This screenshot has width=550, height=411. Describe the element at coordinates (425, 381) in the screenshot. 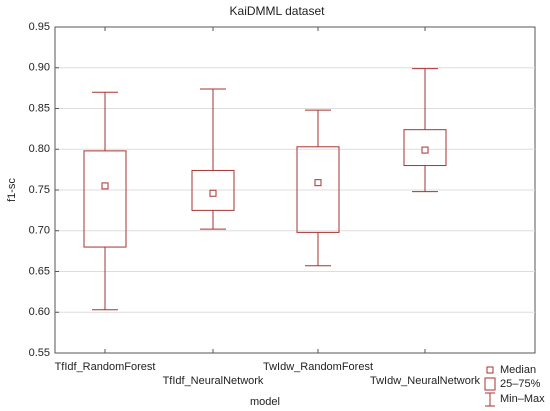

I see `x-tick-label: TwIdw_NeuralNetwork` at that location.